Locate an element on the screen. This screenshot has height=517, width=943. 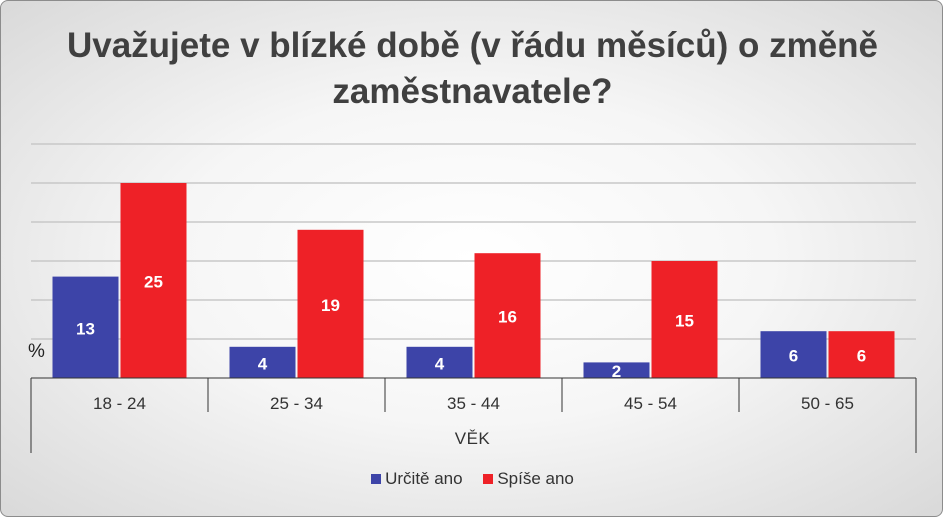
data-label: 19 is located at coordinates (330, 305).